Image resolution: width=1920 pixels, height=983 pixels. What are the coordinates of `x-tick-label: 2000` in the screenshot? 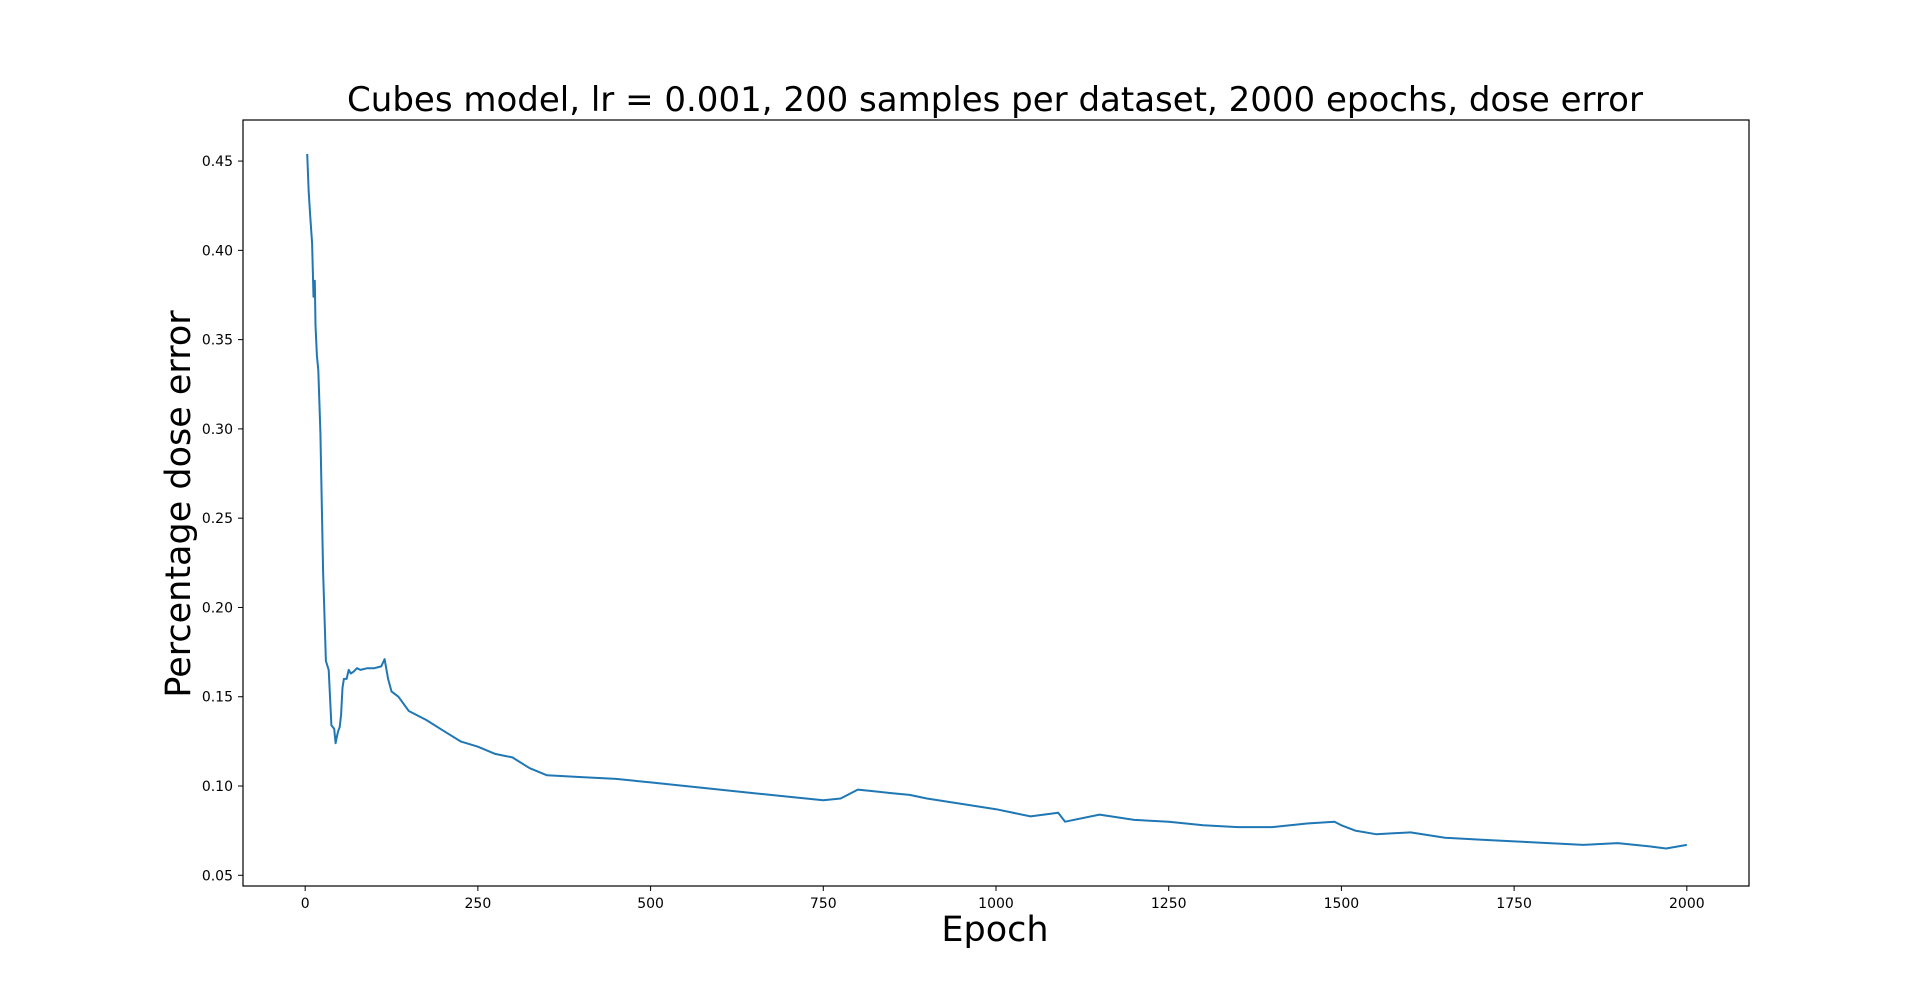 It's located at (1687, 904).